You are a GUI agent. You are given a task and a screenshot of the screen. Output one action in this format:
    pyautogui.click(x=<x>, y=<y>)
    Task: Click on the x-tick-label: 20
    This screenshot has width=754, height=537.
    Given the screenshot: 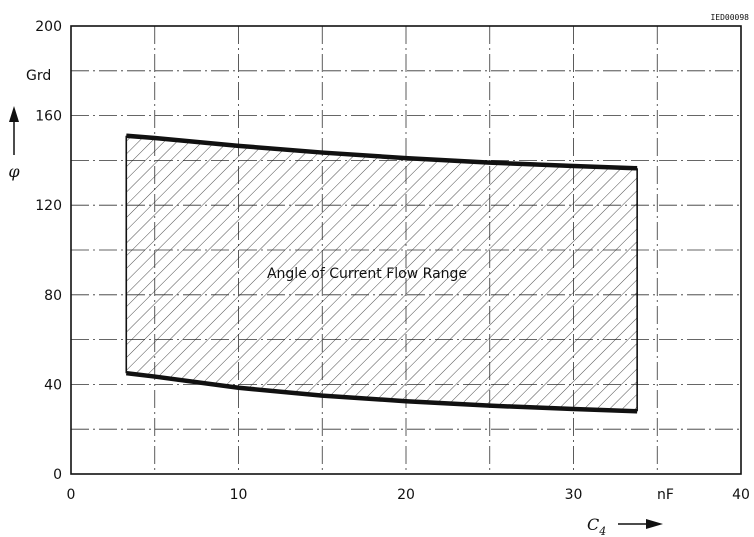 What is the action you would take?
    pyautogui.click(x=406, y=495)
    